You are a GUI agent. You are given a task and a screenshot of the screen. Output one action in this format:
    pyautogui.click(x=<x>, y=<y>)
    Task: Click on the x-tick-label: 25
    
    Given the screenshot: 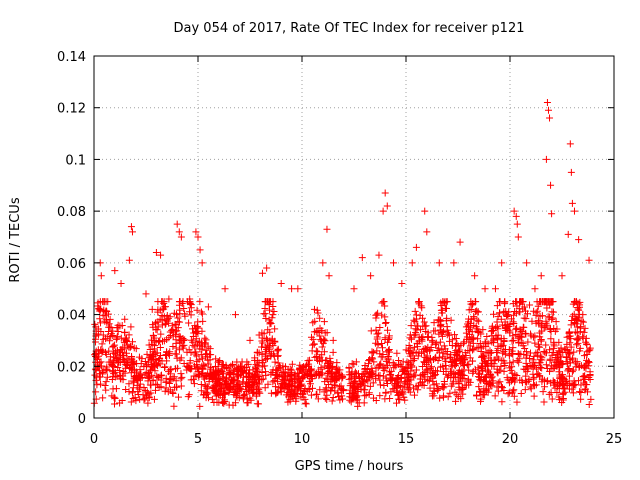 What is the action you would take?
    pyautogui.click(x=614, y=439)
    